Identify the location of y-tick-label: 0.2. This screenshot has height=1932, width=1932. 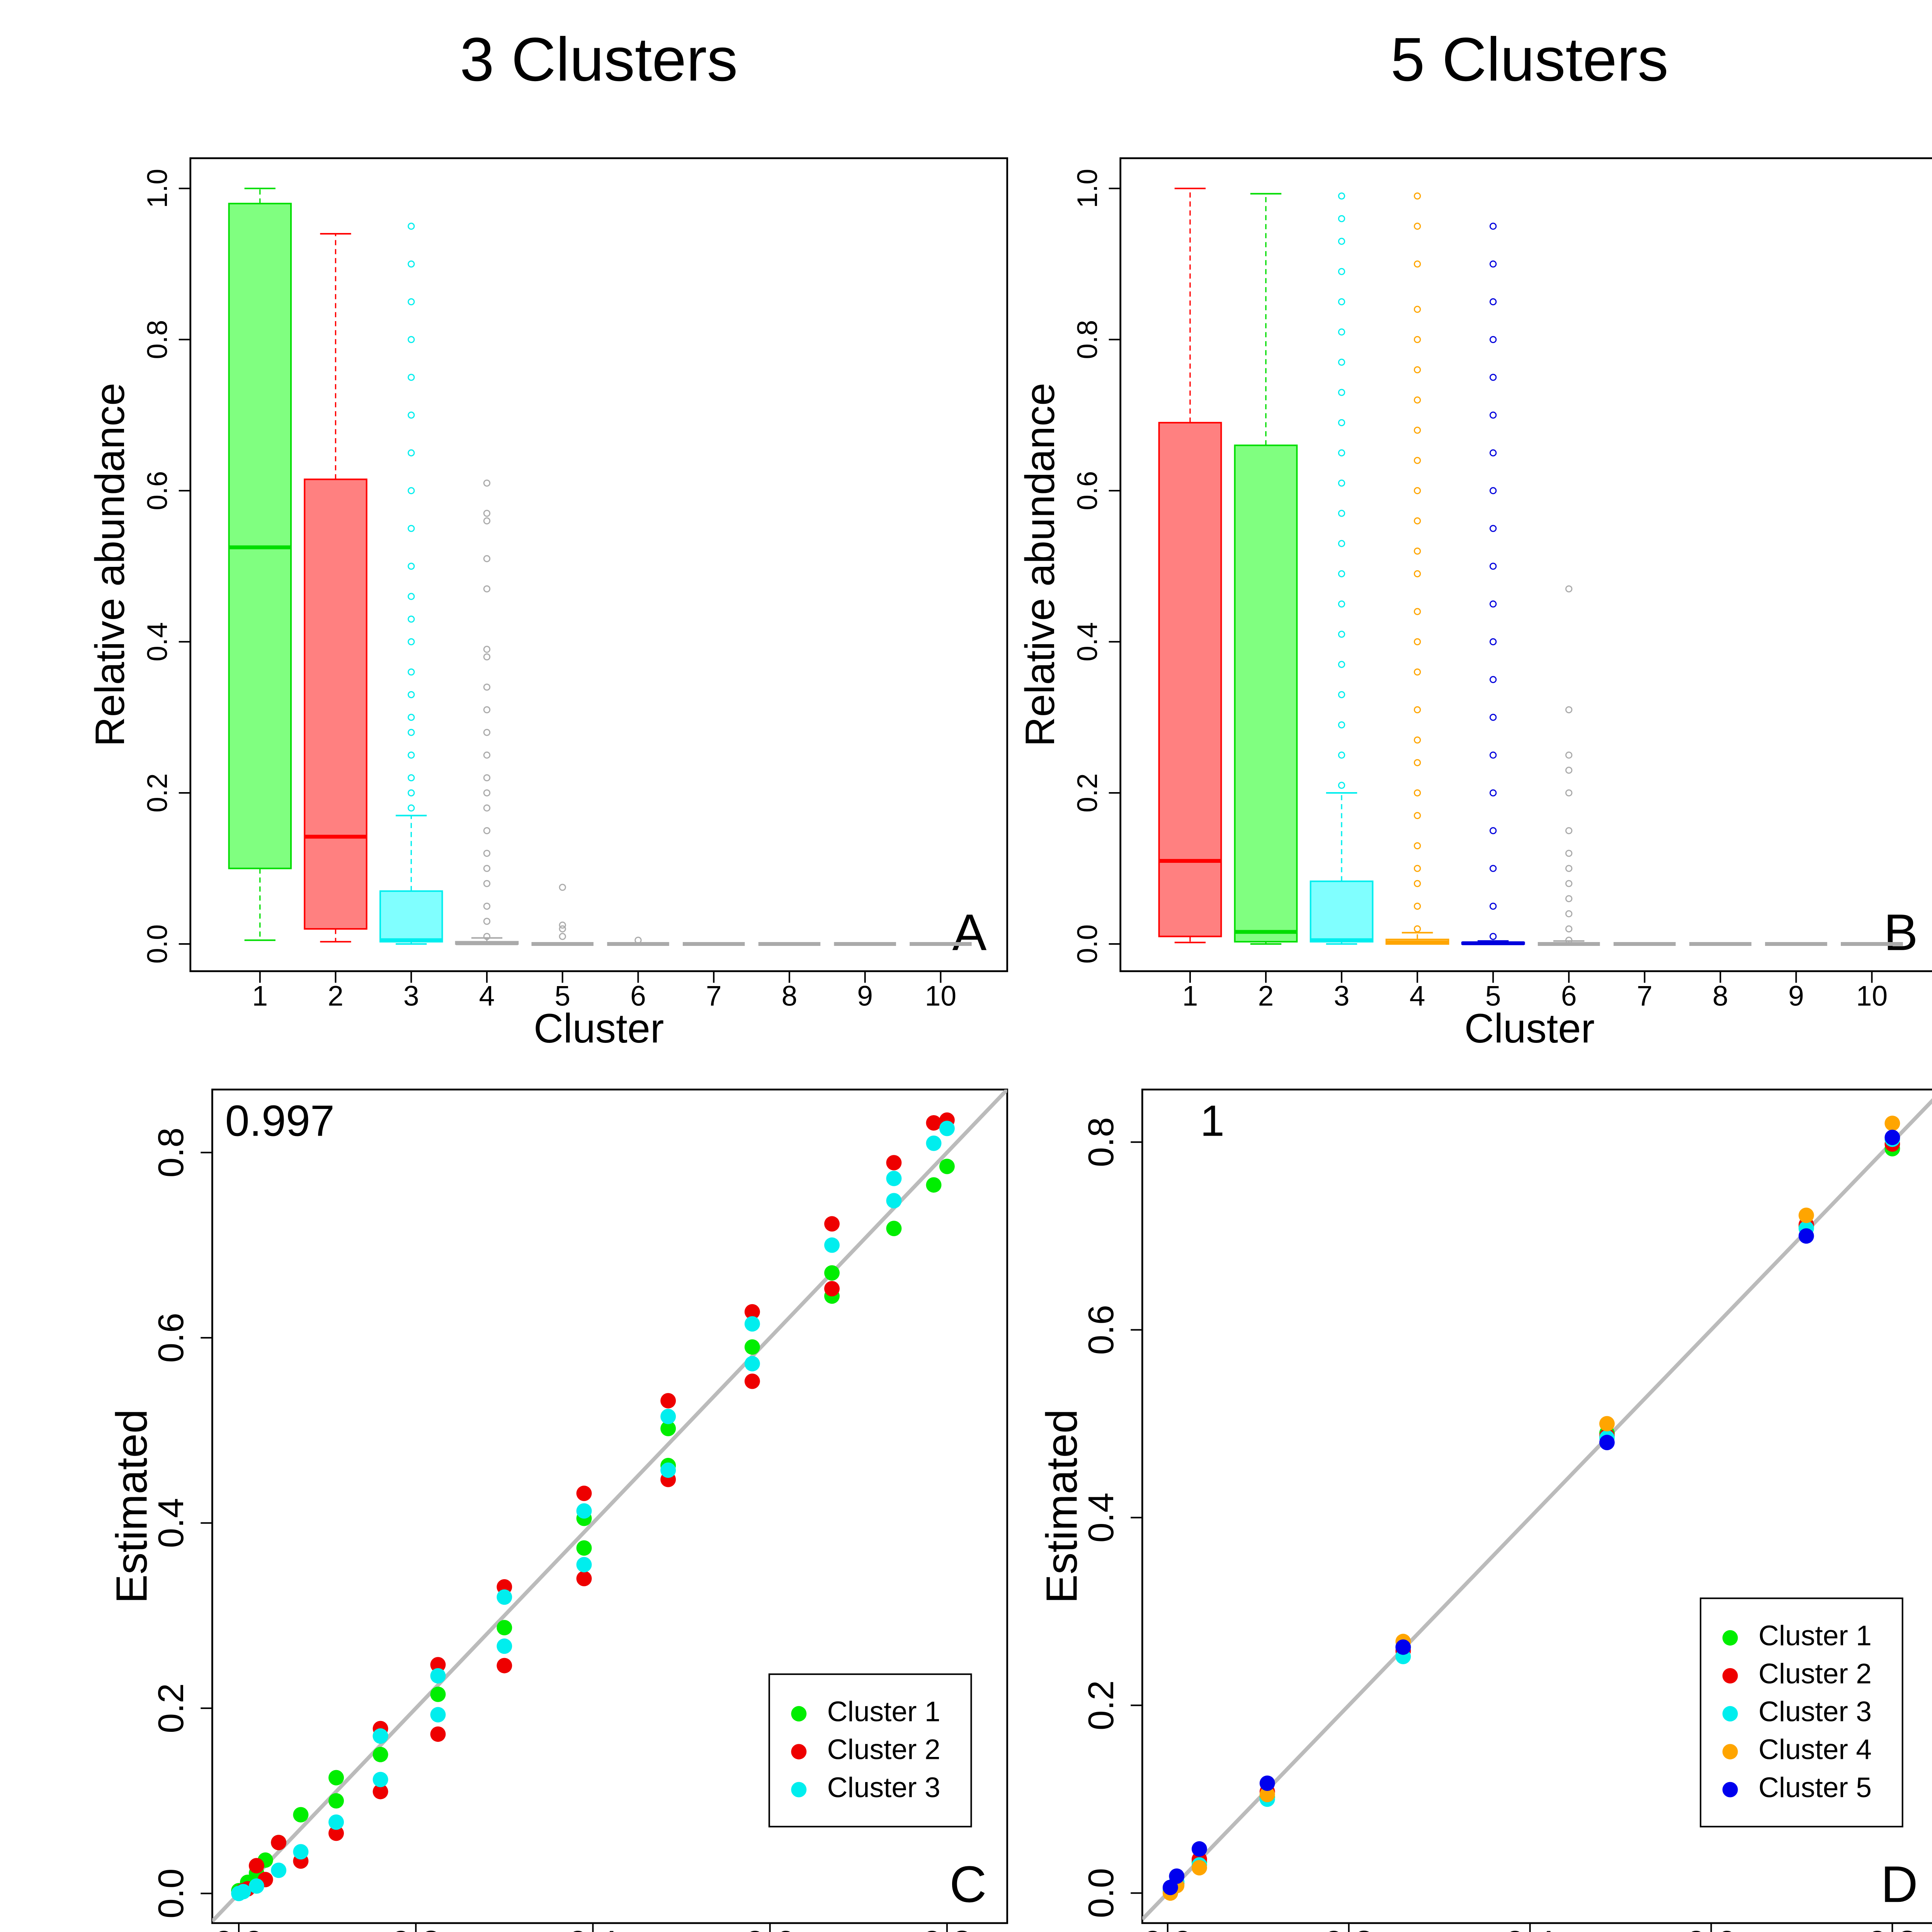
(1087, 793).